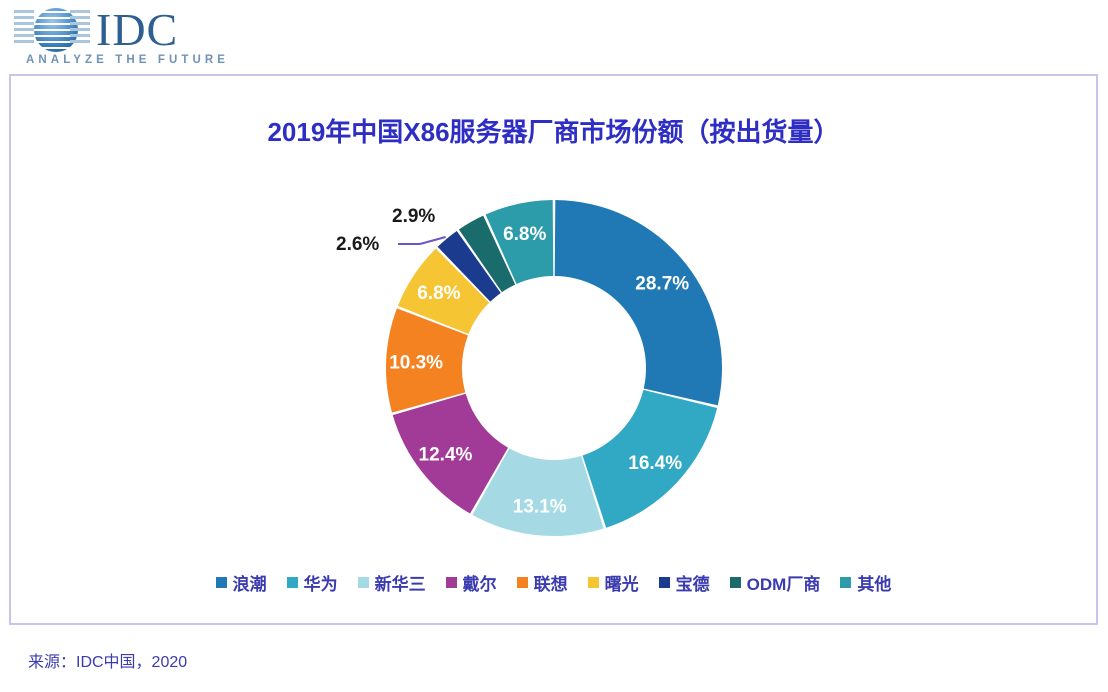 The image size is (1108, 692). What do you see at coordinates (655, 463) in the screenshot?
I see `donut-slice-label: 16.4%` at bounding box center [655, 463].